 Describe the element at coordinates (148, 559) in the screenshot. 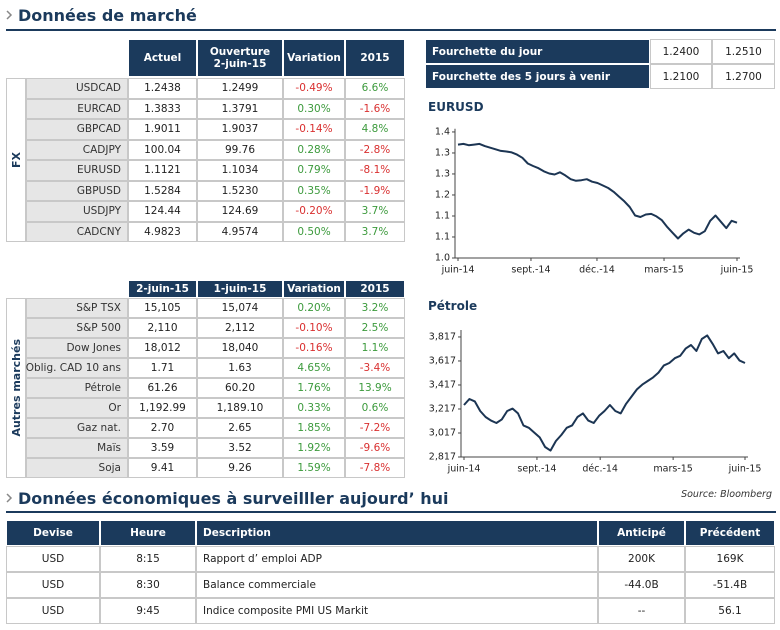

I see `cell: 8:15` at that location.